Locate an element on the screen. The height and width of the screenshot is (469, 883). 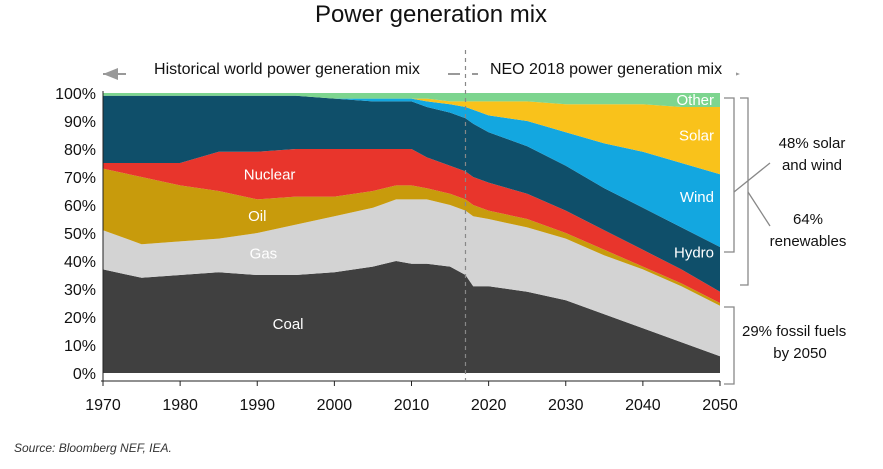
period-forecast: NEO 2018 power generation mix is located at coordinates (606, 69).